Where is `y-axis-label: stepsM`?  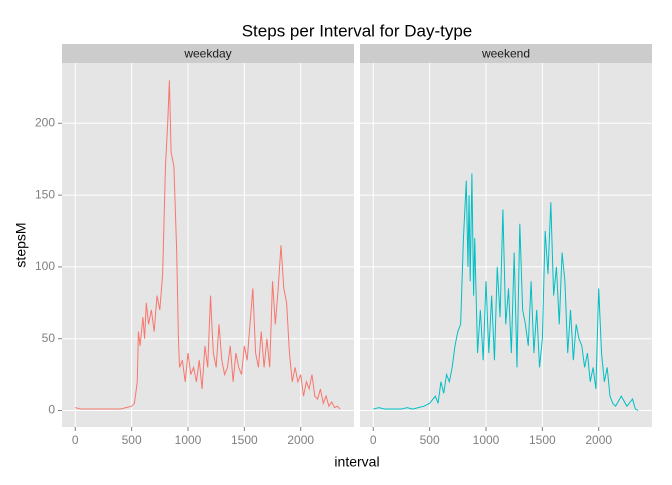
y-axis-label: stepsM is located at coordinates (21, 244).